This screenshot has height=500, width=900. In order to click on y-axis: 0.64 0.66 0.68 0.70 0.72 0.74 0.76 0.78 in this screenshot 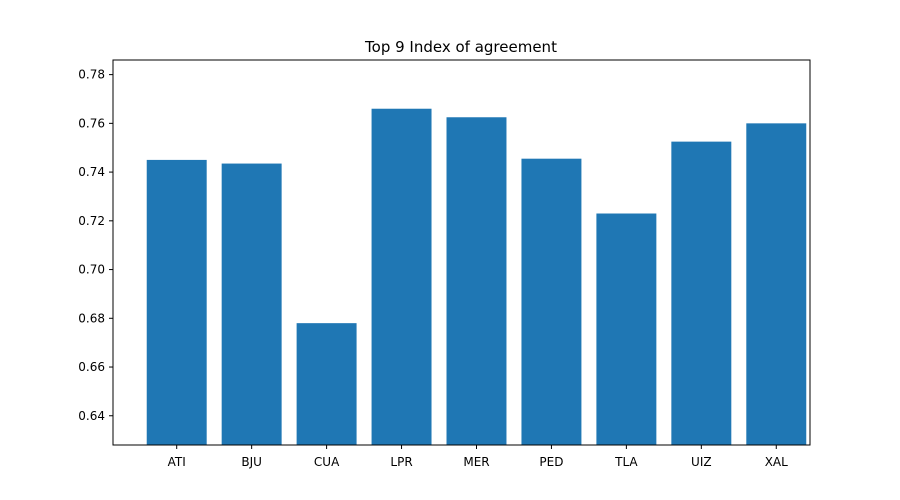, I will do `click(95, 245)`.